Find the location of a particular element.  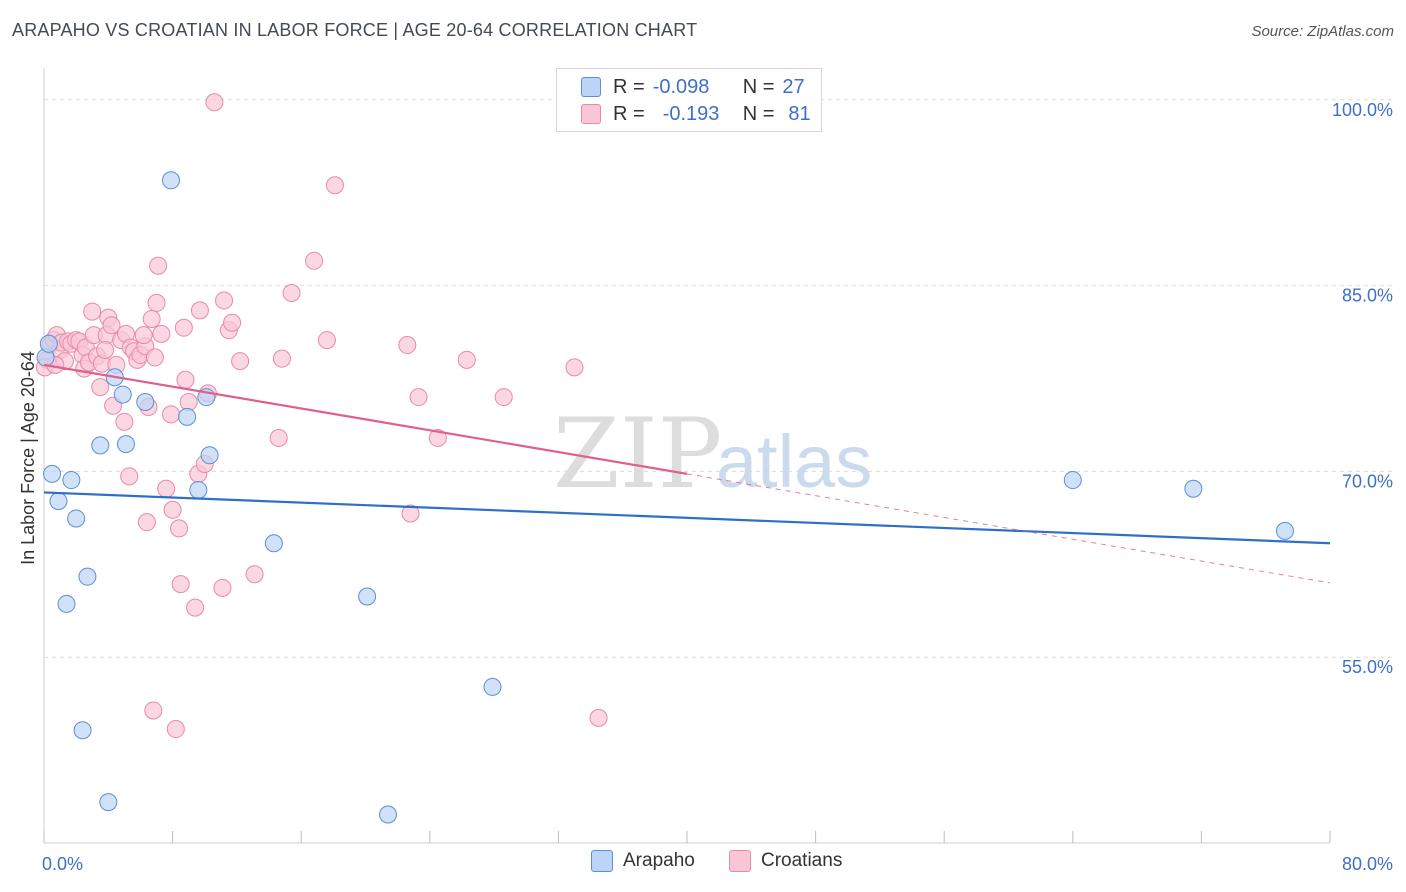

arapaho-swatch is located at coordinates (591, 87).